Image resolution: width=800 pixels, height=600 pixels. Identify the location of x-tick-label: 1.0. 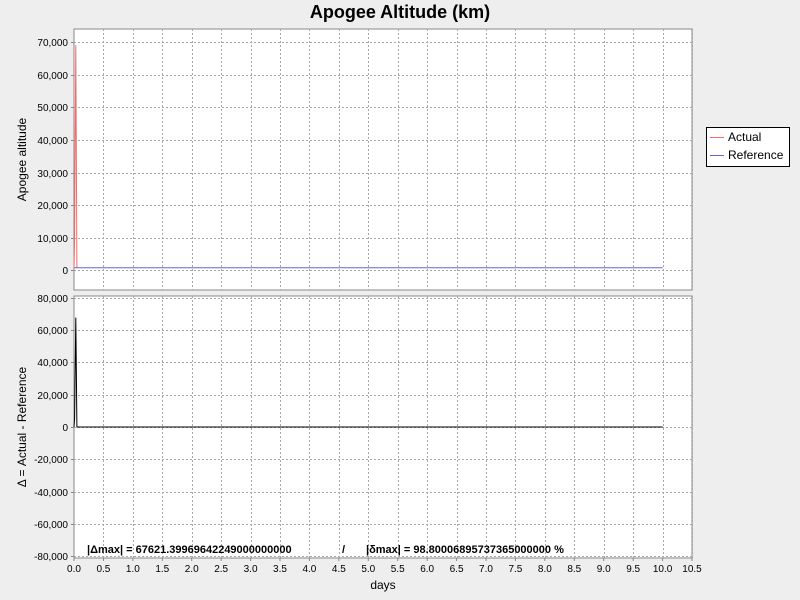
(133, 569).